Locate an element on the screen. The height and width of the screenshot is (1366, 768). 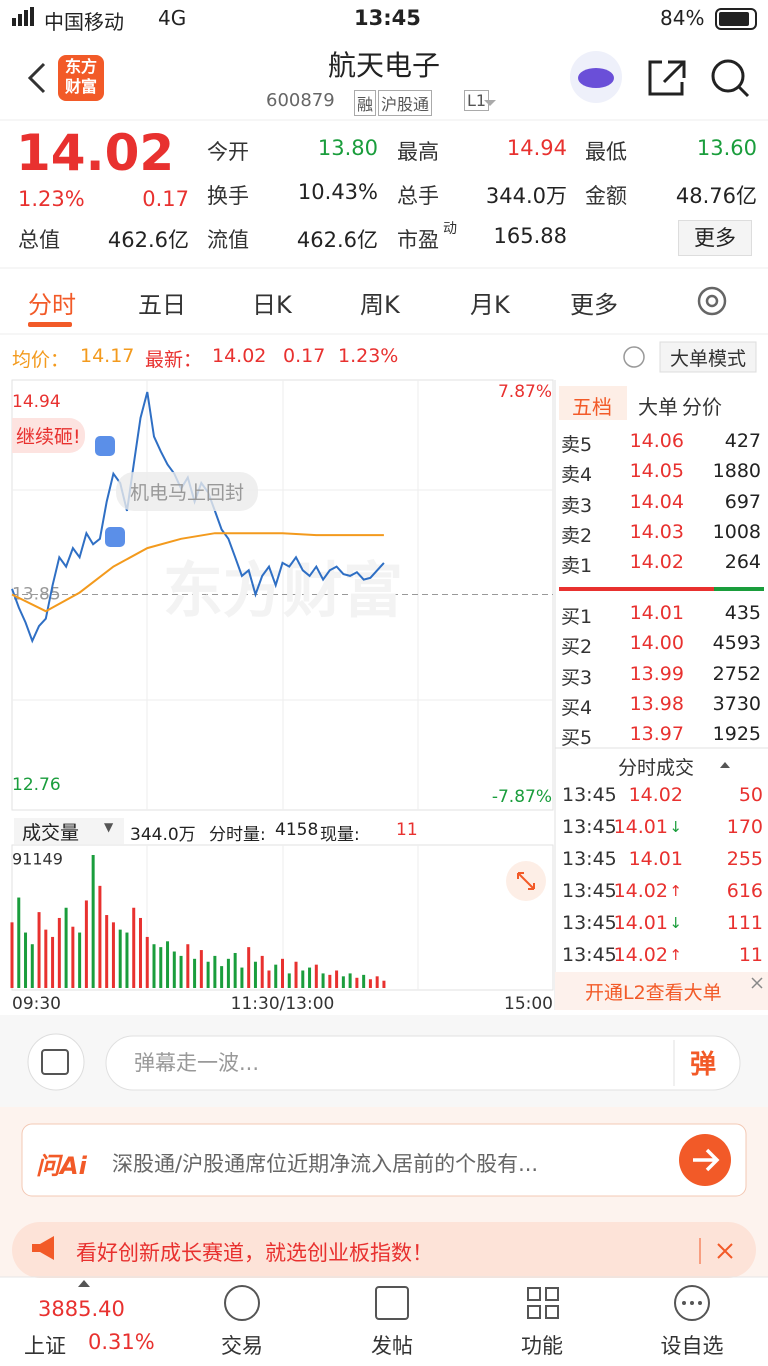
y-tick-label: 12.76 is located at coordinates (36, 785).